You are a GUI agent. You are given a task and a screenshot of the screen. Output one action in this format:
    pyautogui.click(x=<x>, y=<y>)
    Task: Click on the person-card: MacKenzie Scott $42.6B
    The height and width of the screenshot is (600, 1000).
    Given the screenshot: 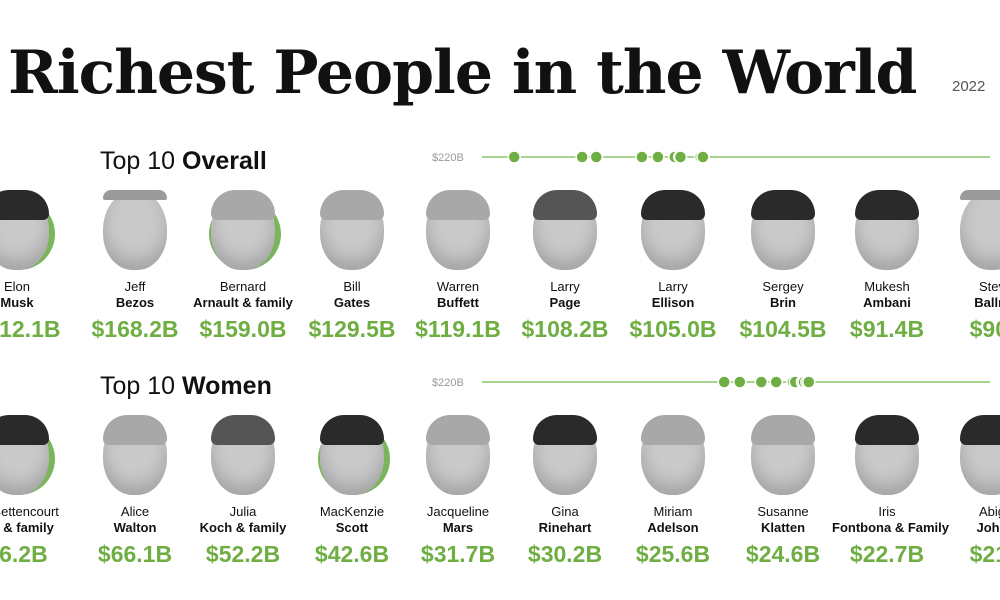 What is the action you would take?
    pyautogui.click(x=352, y=492)
    